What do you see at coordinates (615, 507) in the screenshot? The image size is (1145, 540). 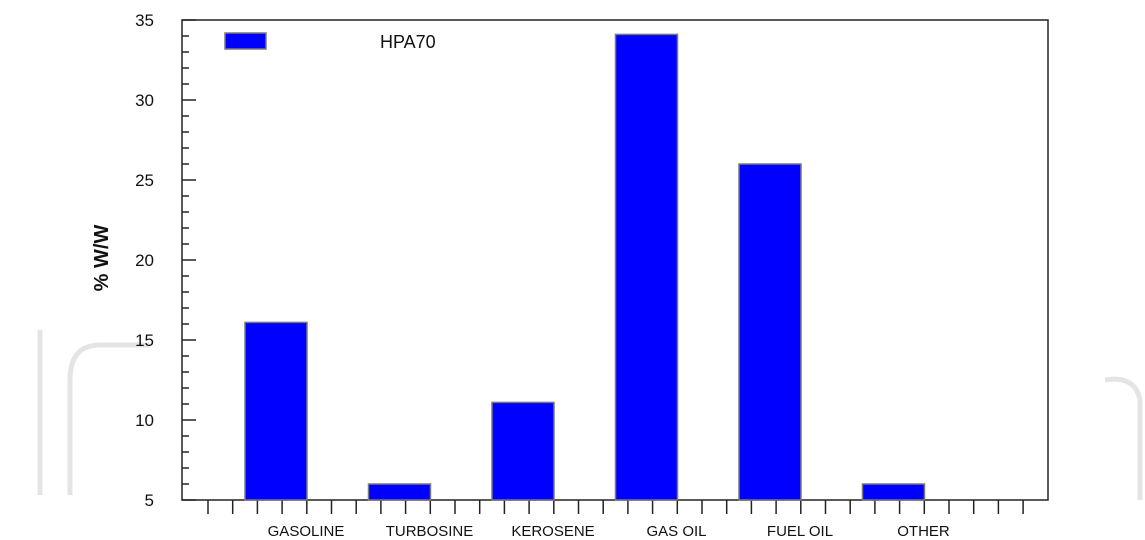 I see `x-axis-ticks` at bounding box center [615, 507].